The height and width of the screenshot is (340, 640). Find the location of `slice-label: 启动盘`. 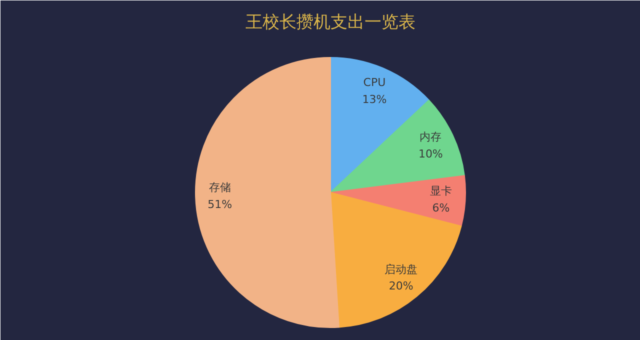

slice-label: 启动盘 is located at coordinates (401, 269).